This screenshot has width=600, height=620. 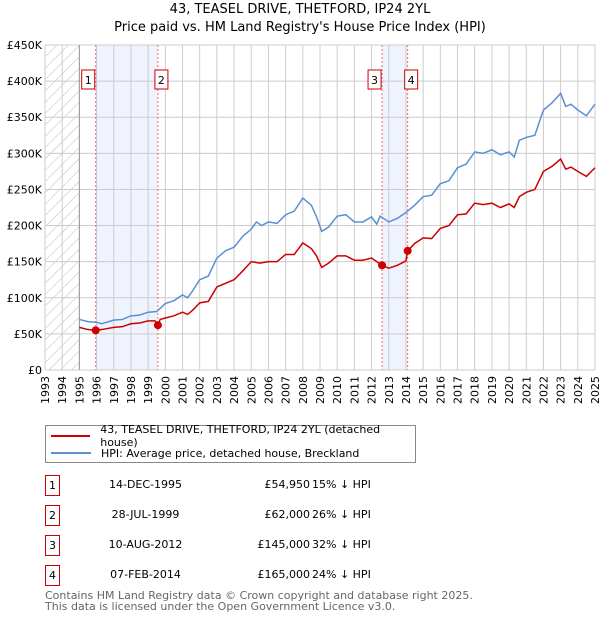 I want to click on y-tick-label: £250K, so click(x=25, y=189).